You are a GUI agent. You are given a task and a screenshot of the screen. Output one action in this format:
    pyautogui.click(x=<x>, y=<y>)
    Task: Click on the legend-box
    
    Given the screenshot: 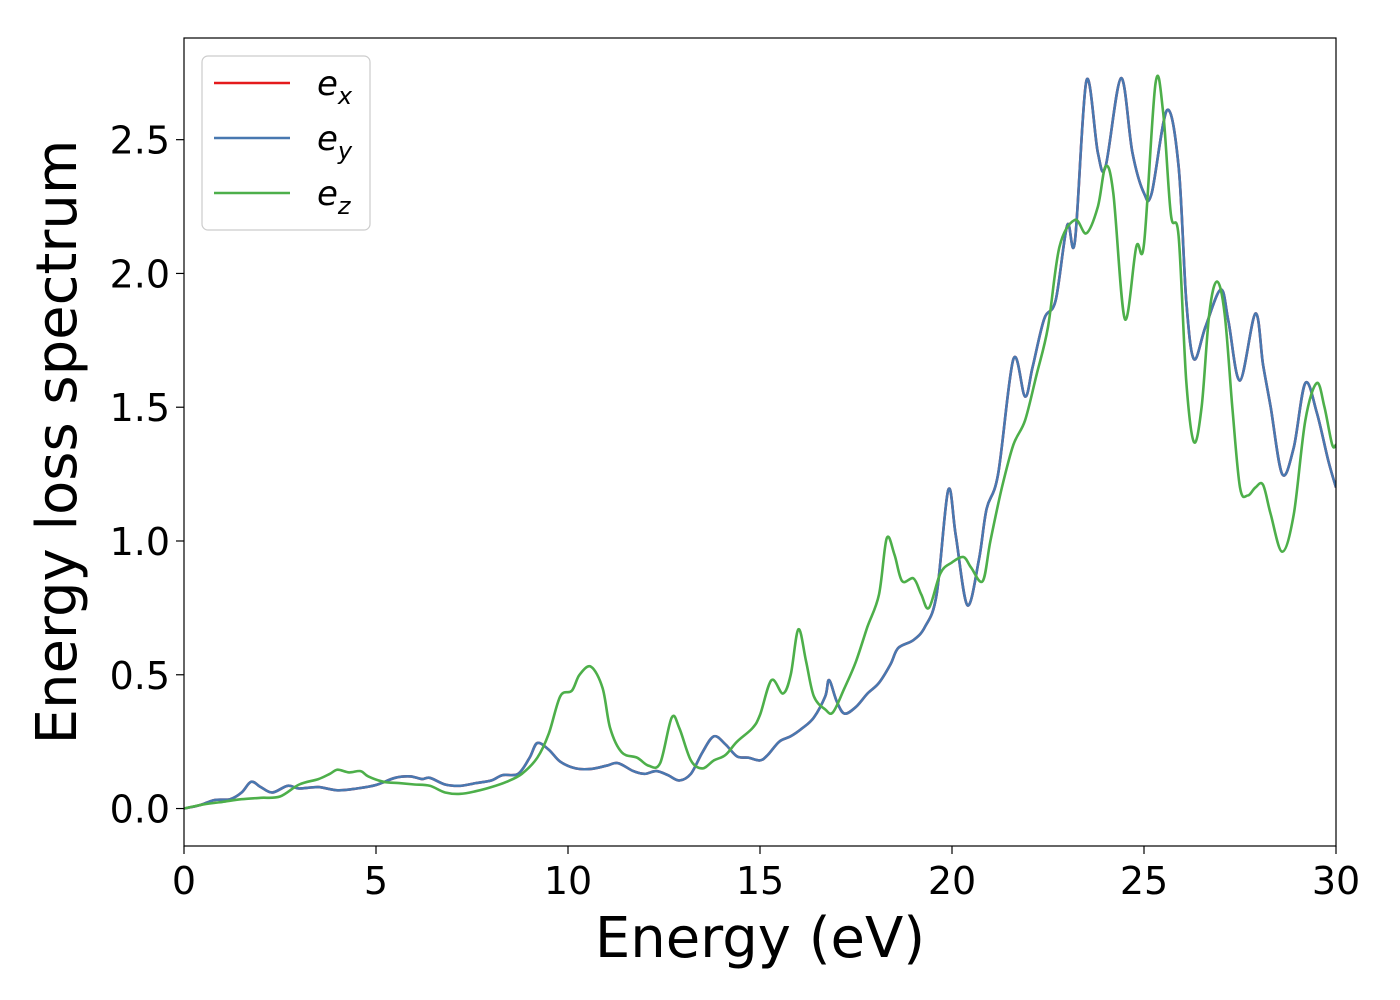 What is the action you would take?
    pyautogui.click(x=286, y=143)
    